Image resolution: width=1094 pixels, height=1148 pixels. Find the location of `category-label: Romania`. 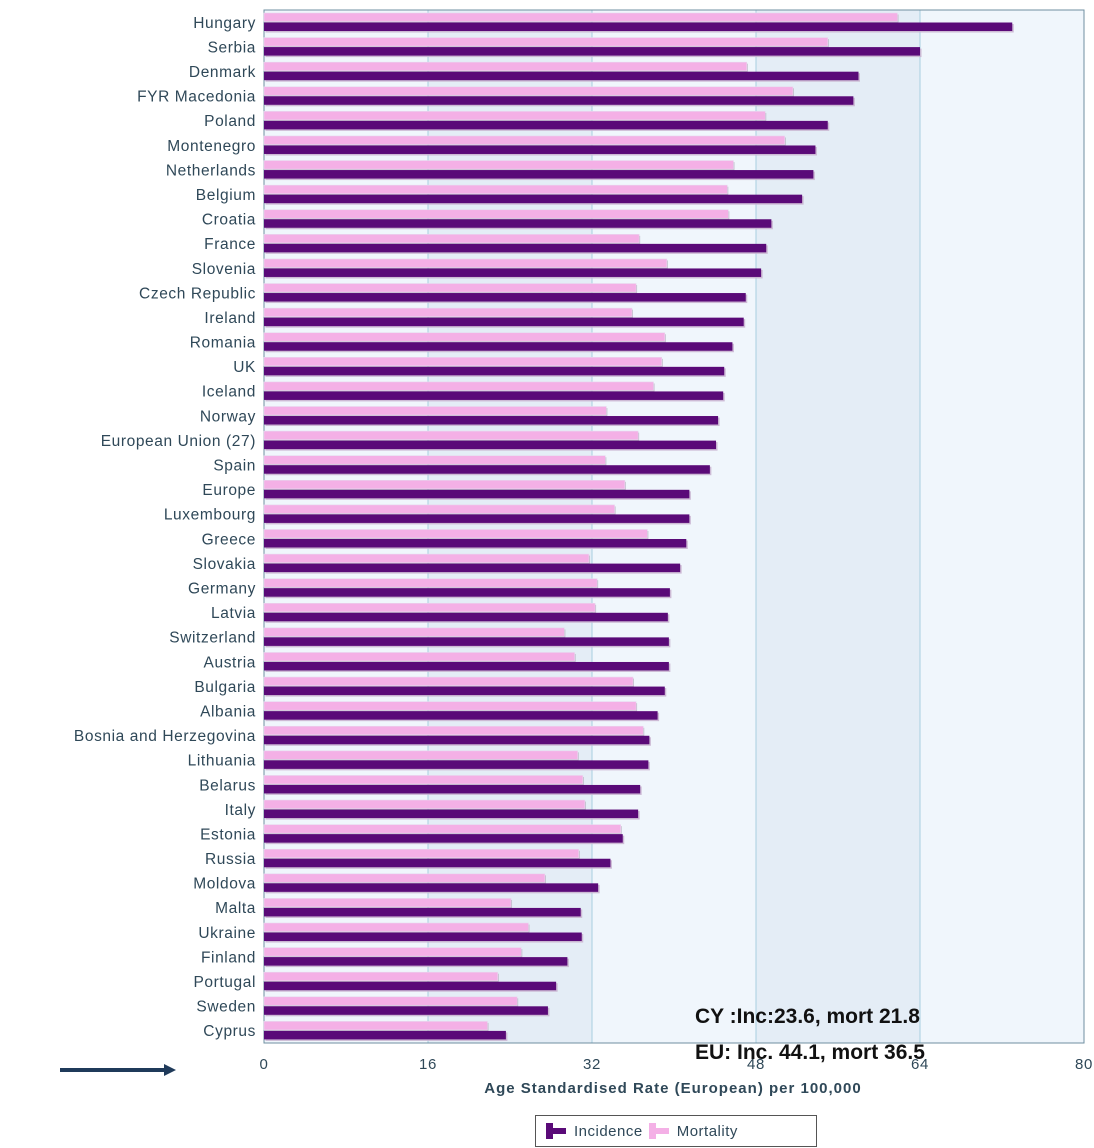

category-label: Romania is located at coordinates (223, 343).